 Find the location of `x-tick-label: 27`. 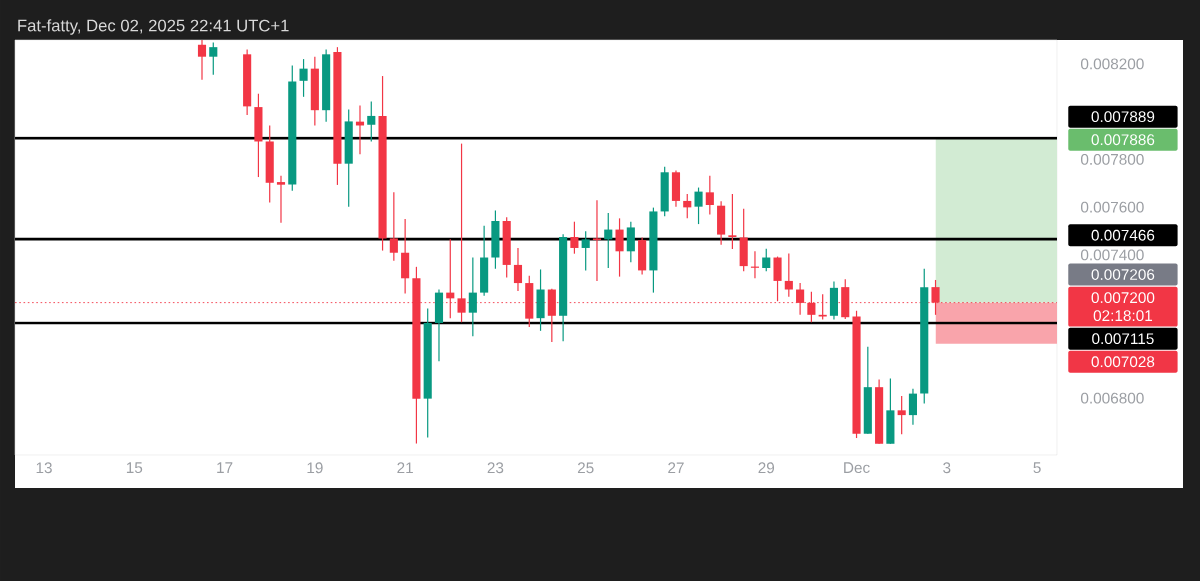

x-tick-label: 27 is located at coordinates (676, 468).